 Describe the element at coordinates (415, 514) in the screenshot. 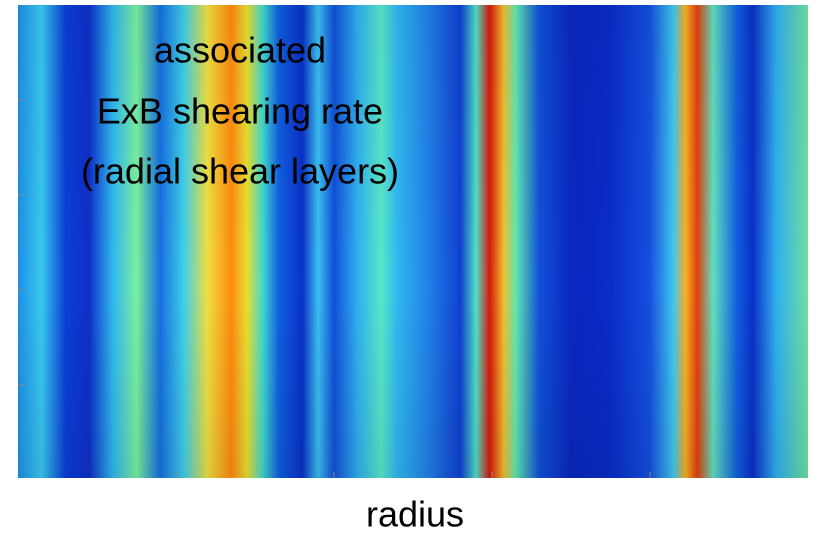

I see `x-axis-label: radius` at that location.